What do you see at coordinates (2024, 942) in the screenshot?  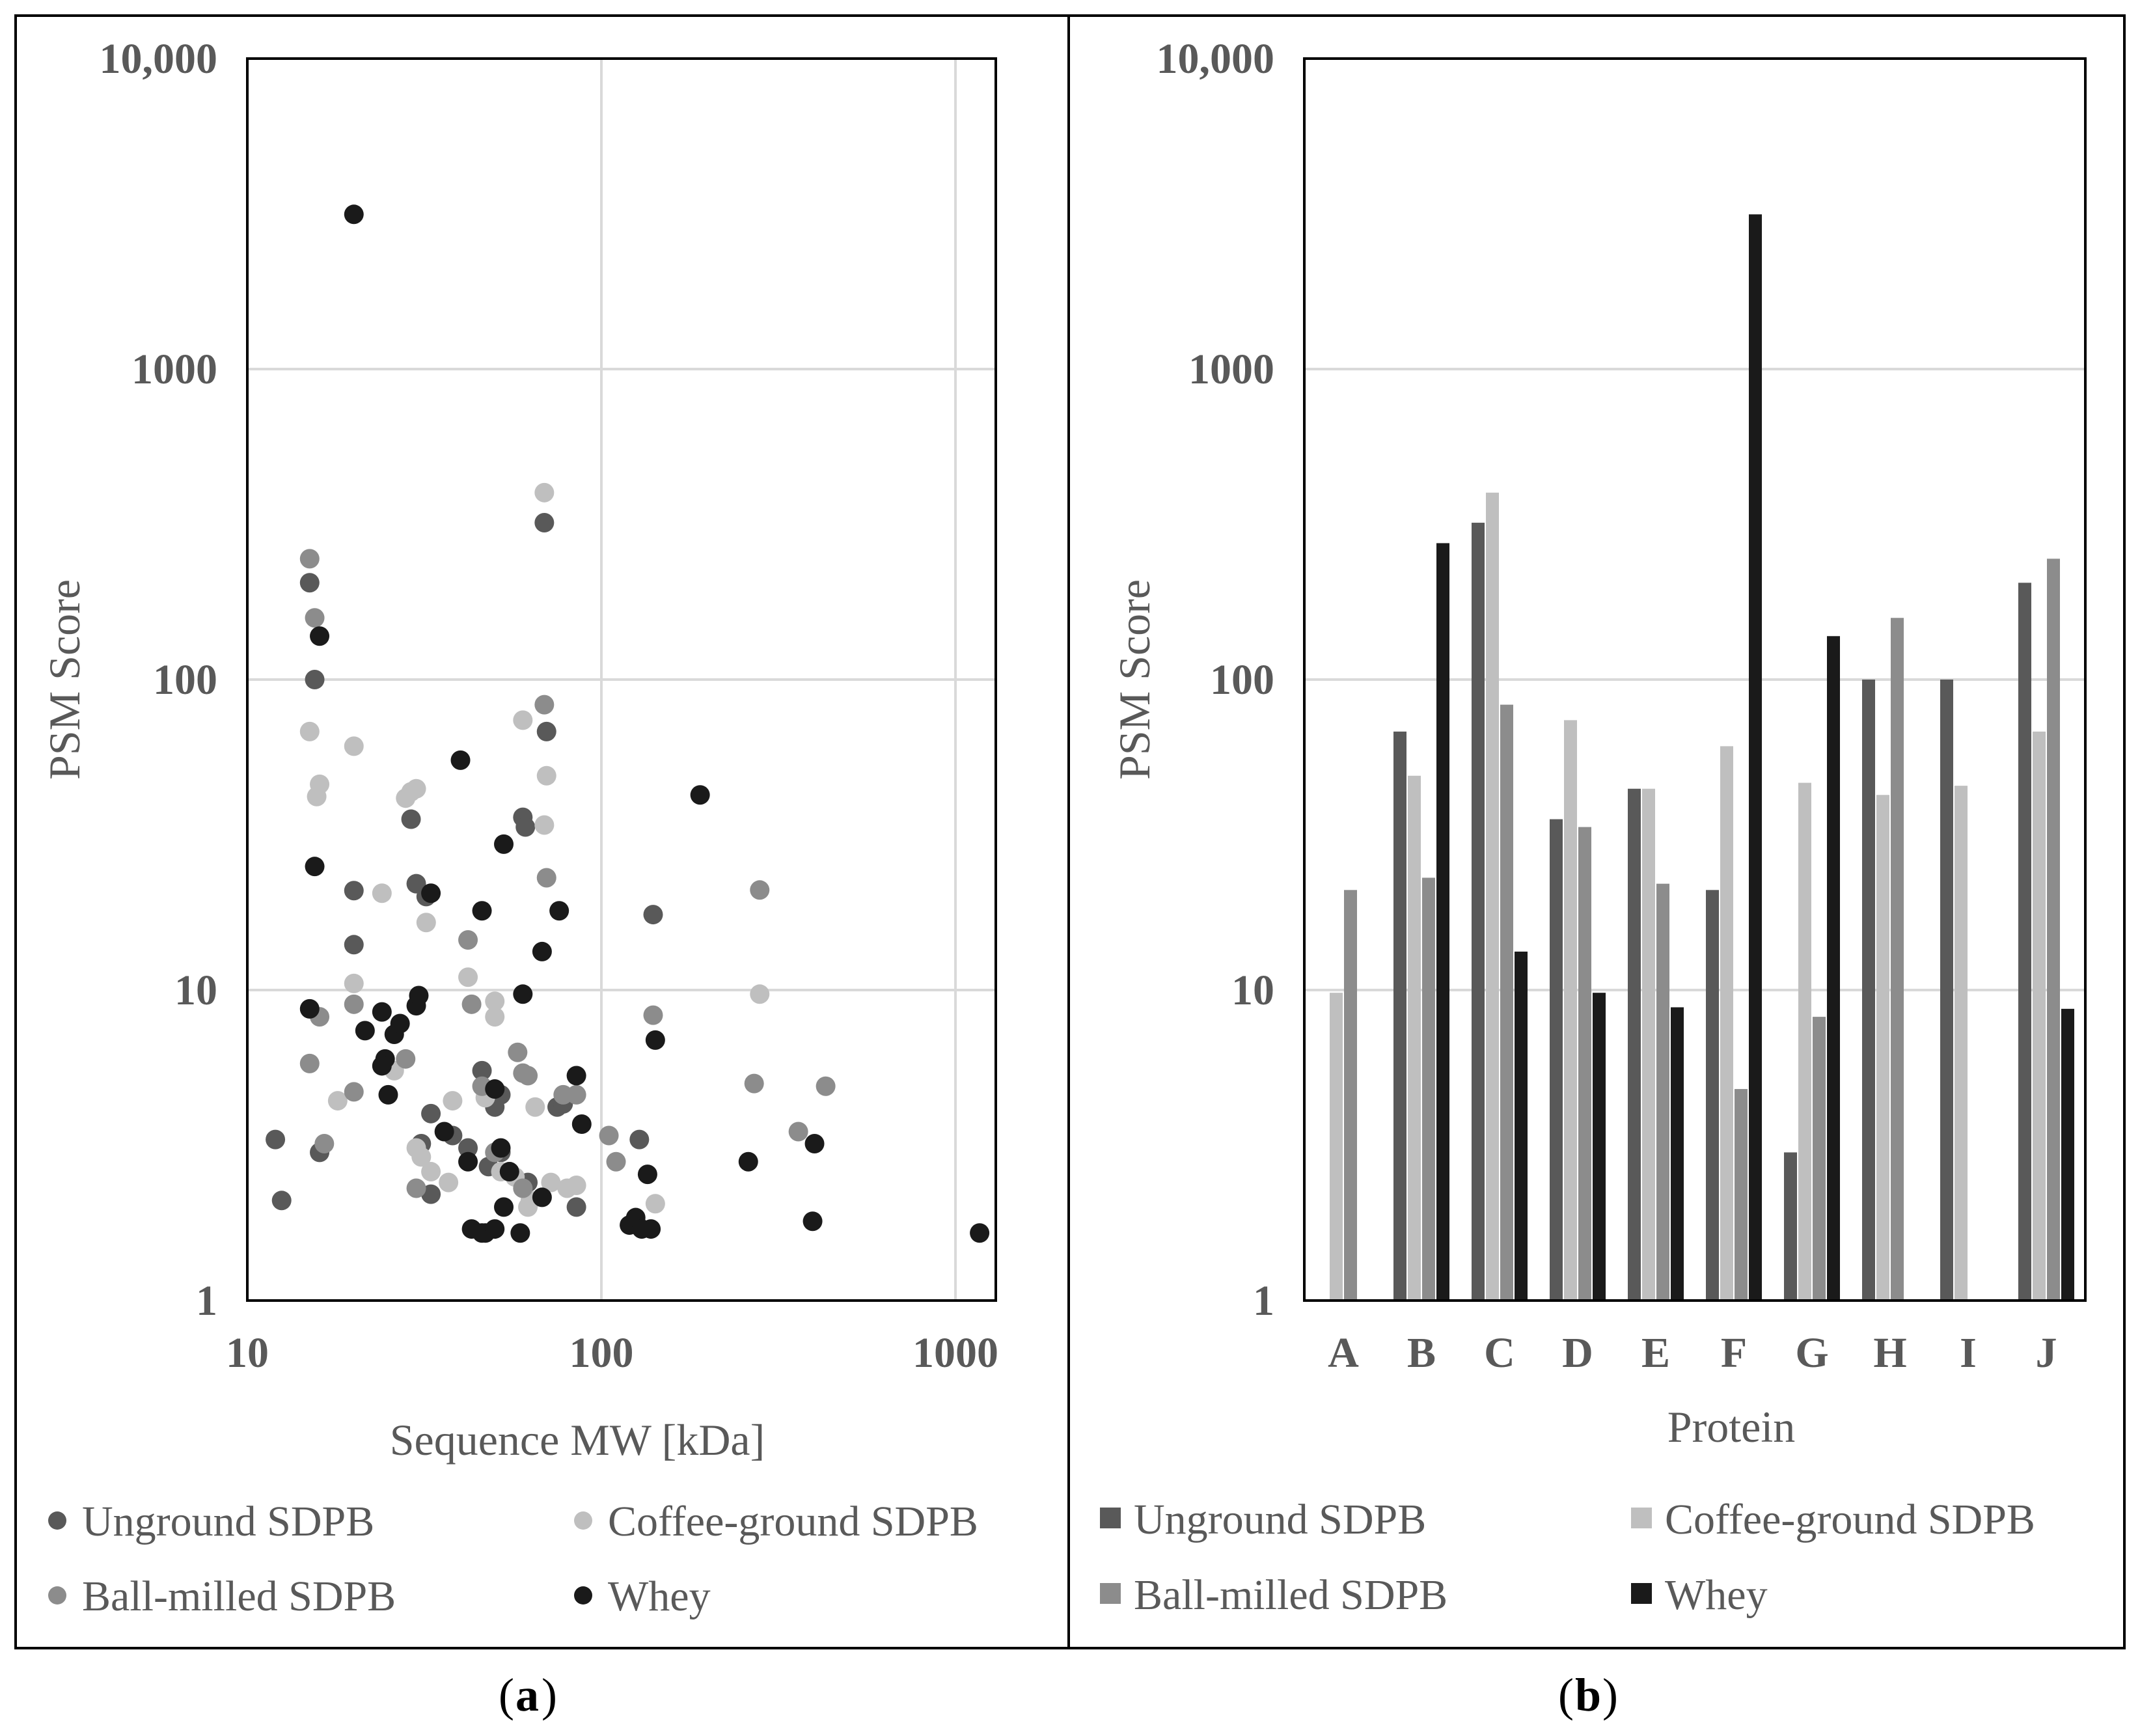 I see `bar-unground-J` at bounding box center [2024, 942].